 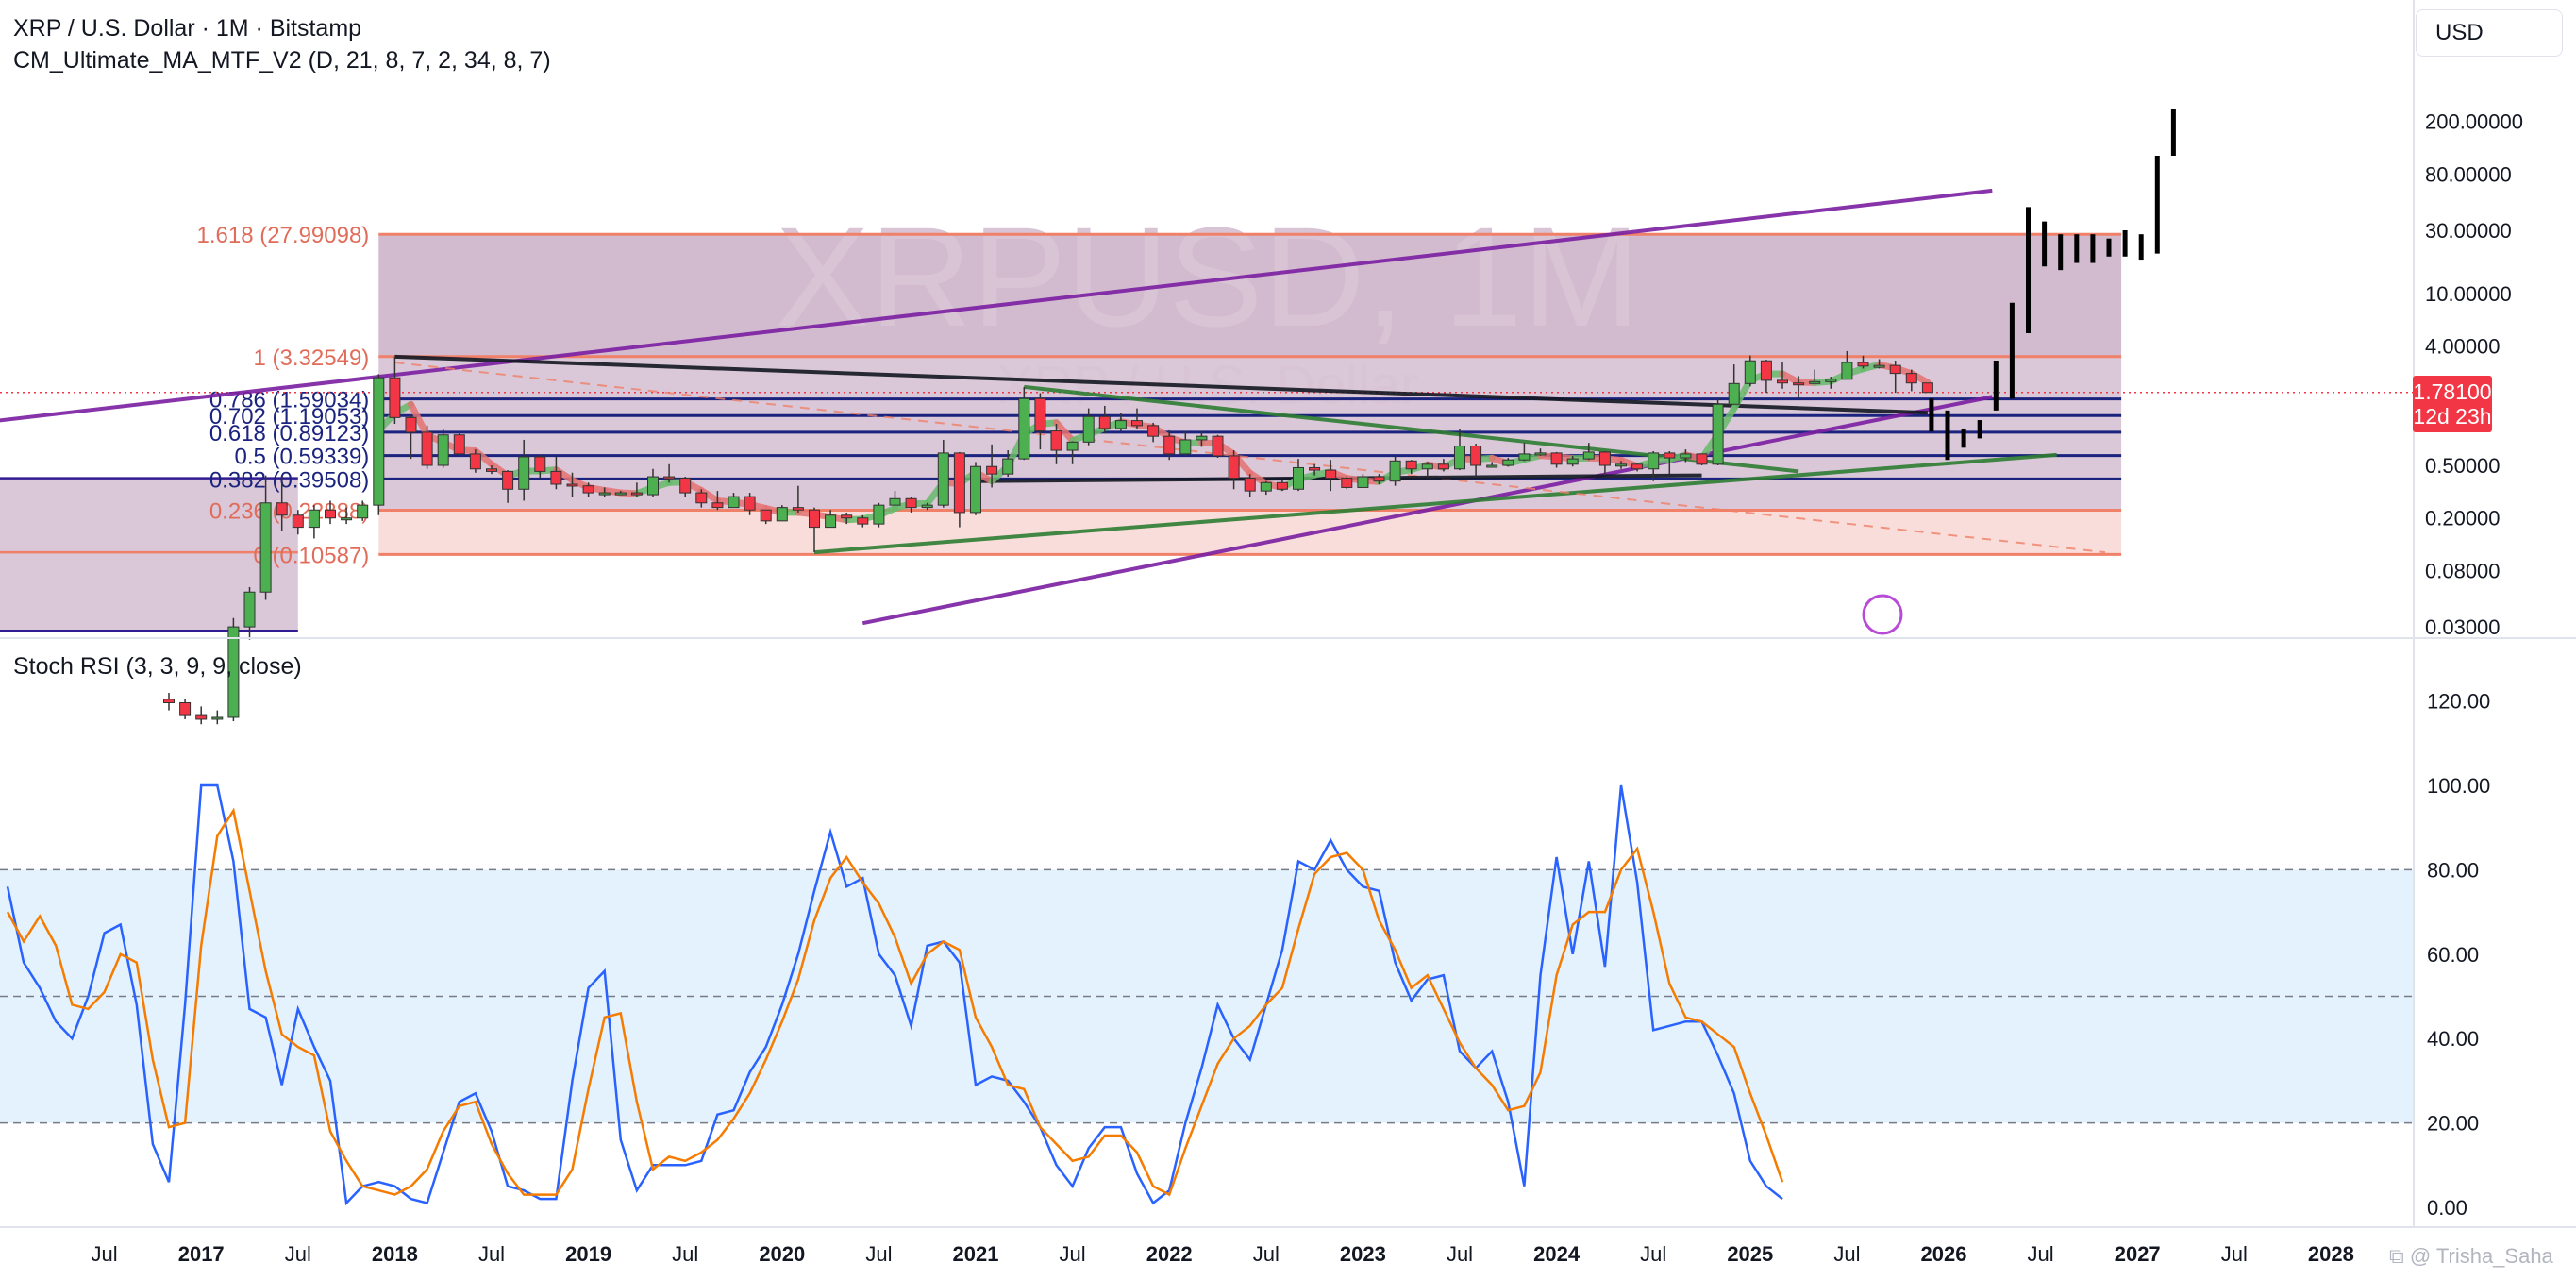 I want to click on currency-button: USD, so click(x=2489, y=33).